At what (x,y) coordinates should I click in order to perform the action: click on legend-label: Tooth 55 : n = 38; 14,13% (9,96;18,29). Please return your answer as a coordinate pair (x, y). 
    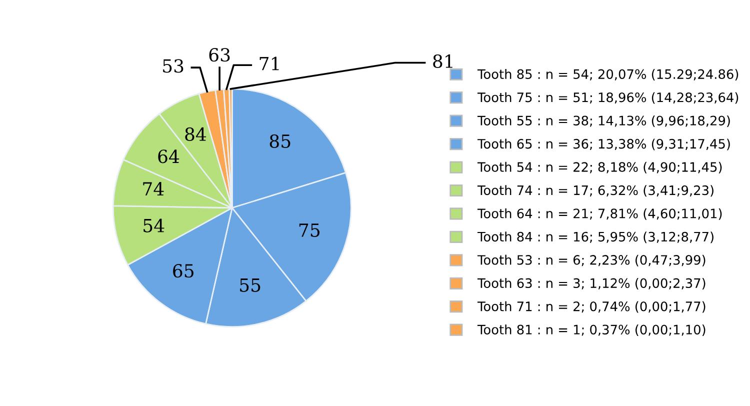
    Looking at the image, I should click on (603, 121).